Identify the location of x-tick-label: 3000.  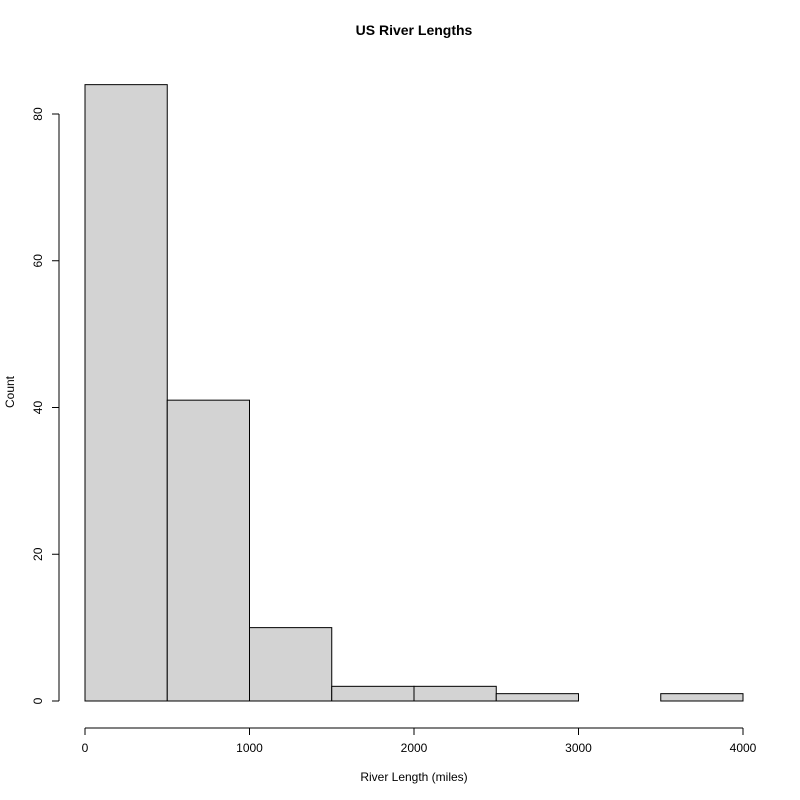
(578, 748).